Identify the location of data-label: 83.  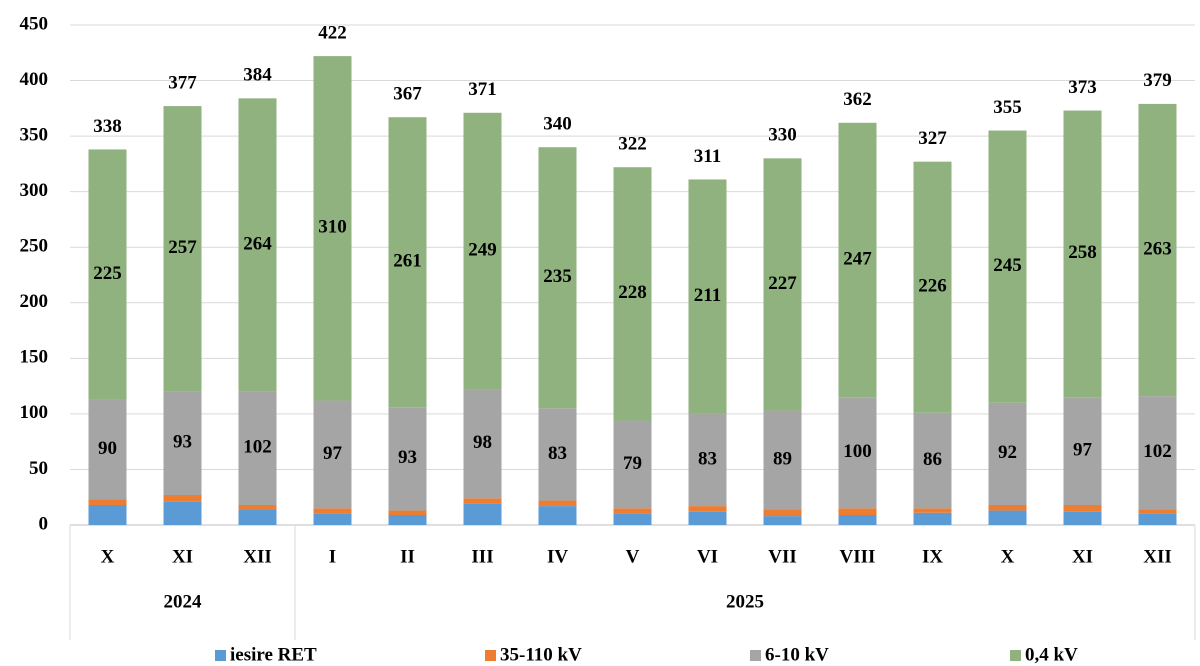
(707, 458).